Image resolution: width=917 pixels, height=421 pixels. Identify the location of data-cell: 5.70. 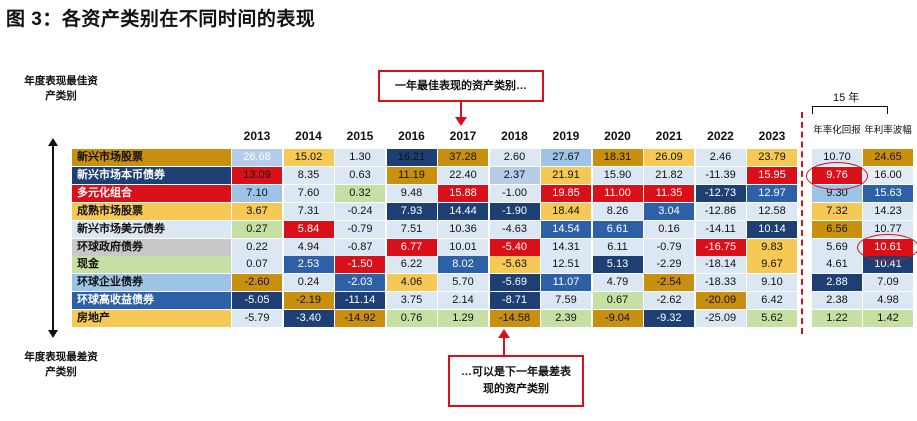
(463, 283).